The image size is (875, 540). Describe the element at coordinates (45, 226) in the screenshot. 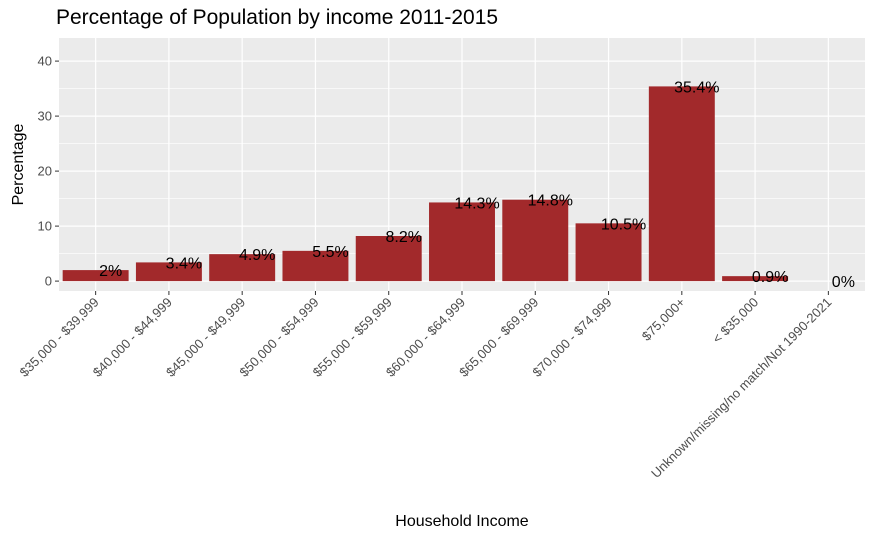

I see `y-tick-label: 10` at that location.